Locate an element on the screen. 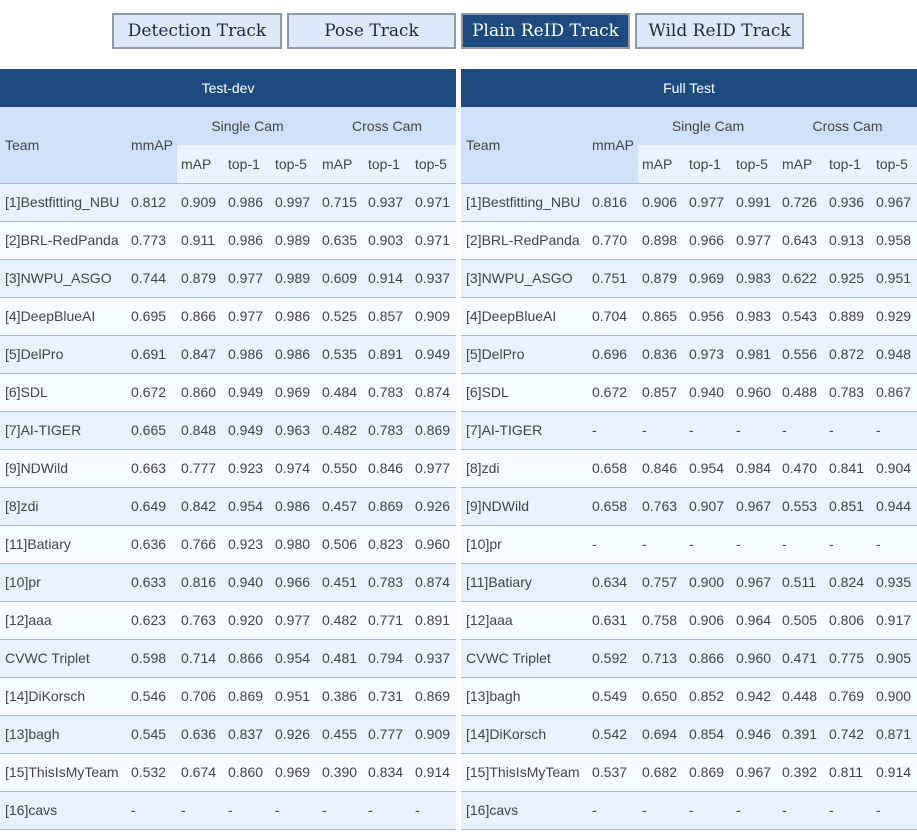  mmap-cell: 0.696 is located at coordinates (613, 353).